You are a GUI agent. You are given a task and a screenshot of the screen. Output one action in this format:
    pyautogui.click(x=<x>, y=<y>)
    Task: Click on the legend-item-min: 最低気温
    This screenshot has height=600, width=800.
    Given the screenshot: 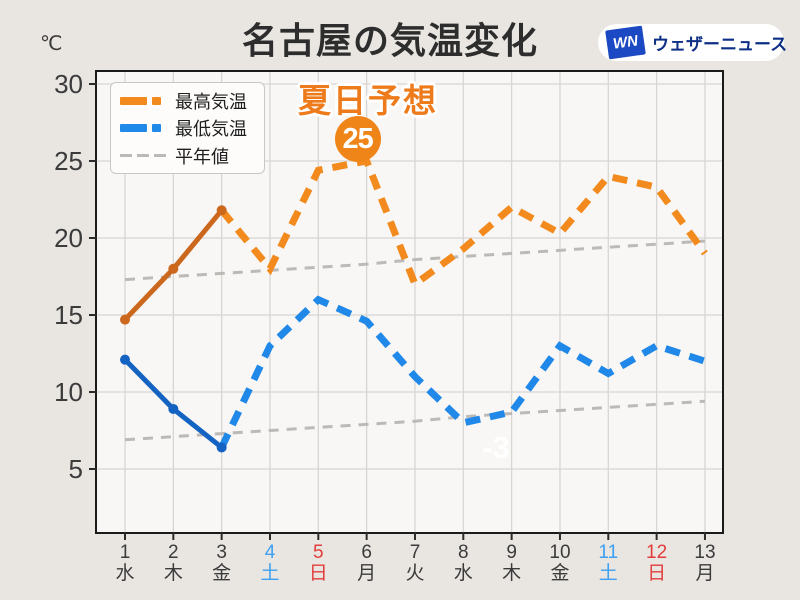 What is the action you would take?
    pyautogui.click(x=192, y=128)
    